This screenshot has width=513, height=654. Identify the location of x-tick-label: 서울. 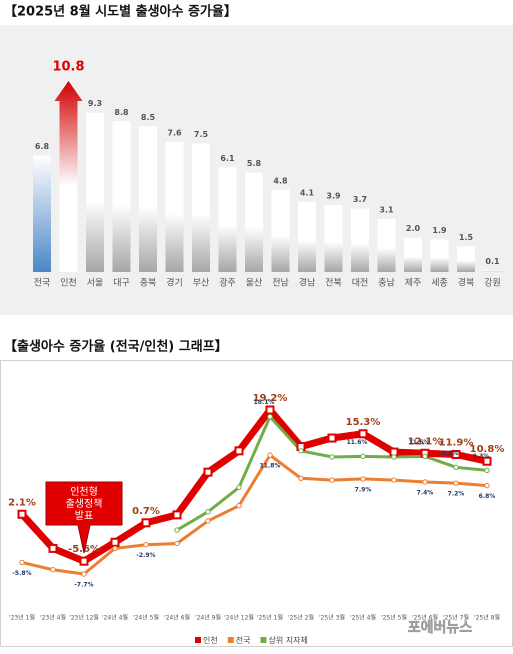
(95, 283).